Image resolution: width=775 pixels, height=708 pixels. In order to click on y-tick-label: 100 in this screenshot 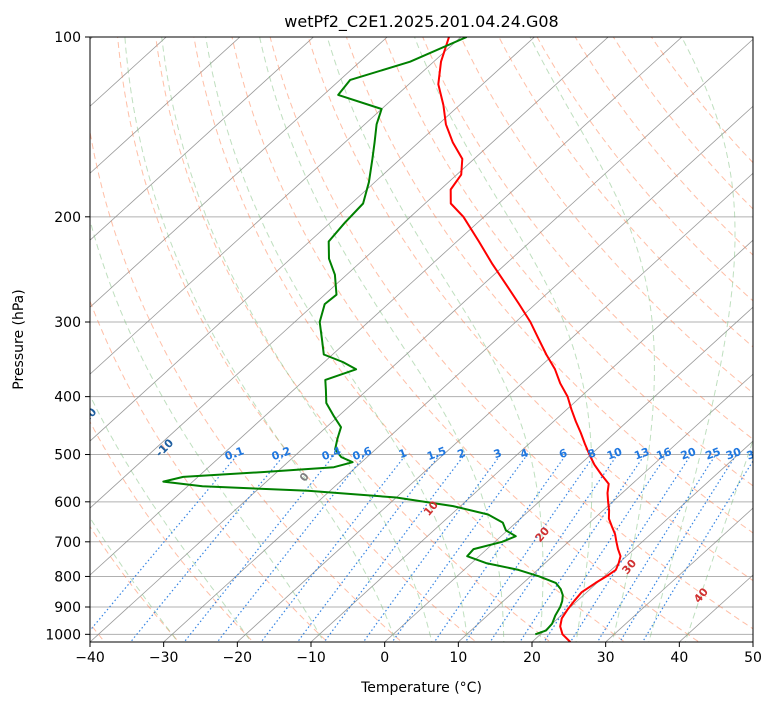, I will do `click(67, 38)`.